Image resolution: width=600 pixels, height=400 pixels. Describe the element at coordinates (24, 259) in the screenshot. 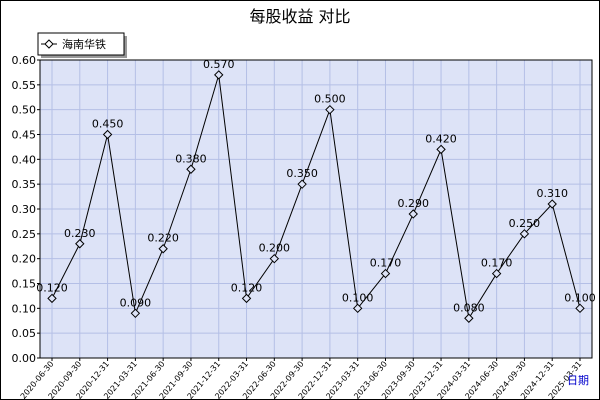

I see `y-tick-label: 0.20` at that location.